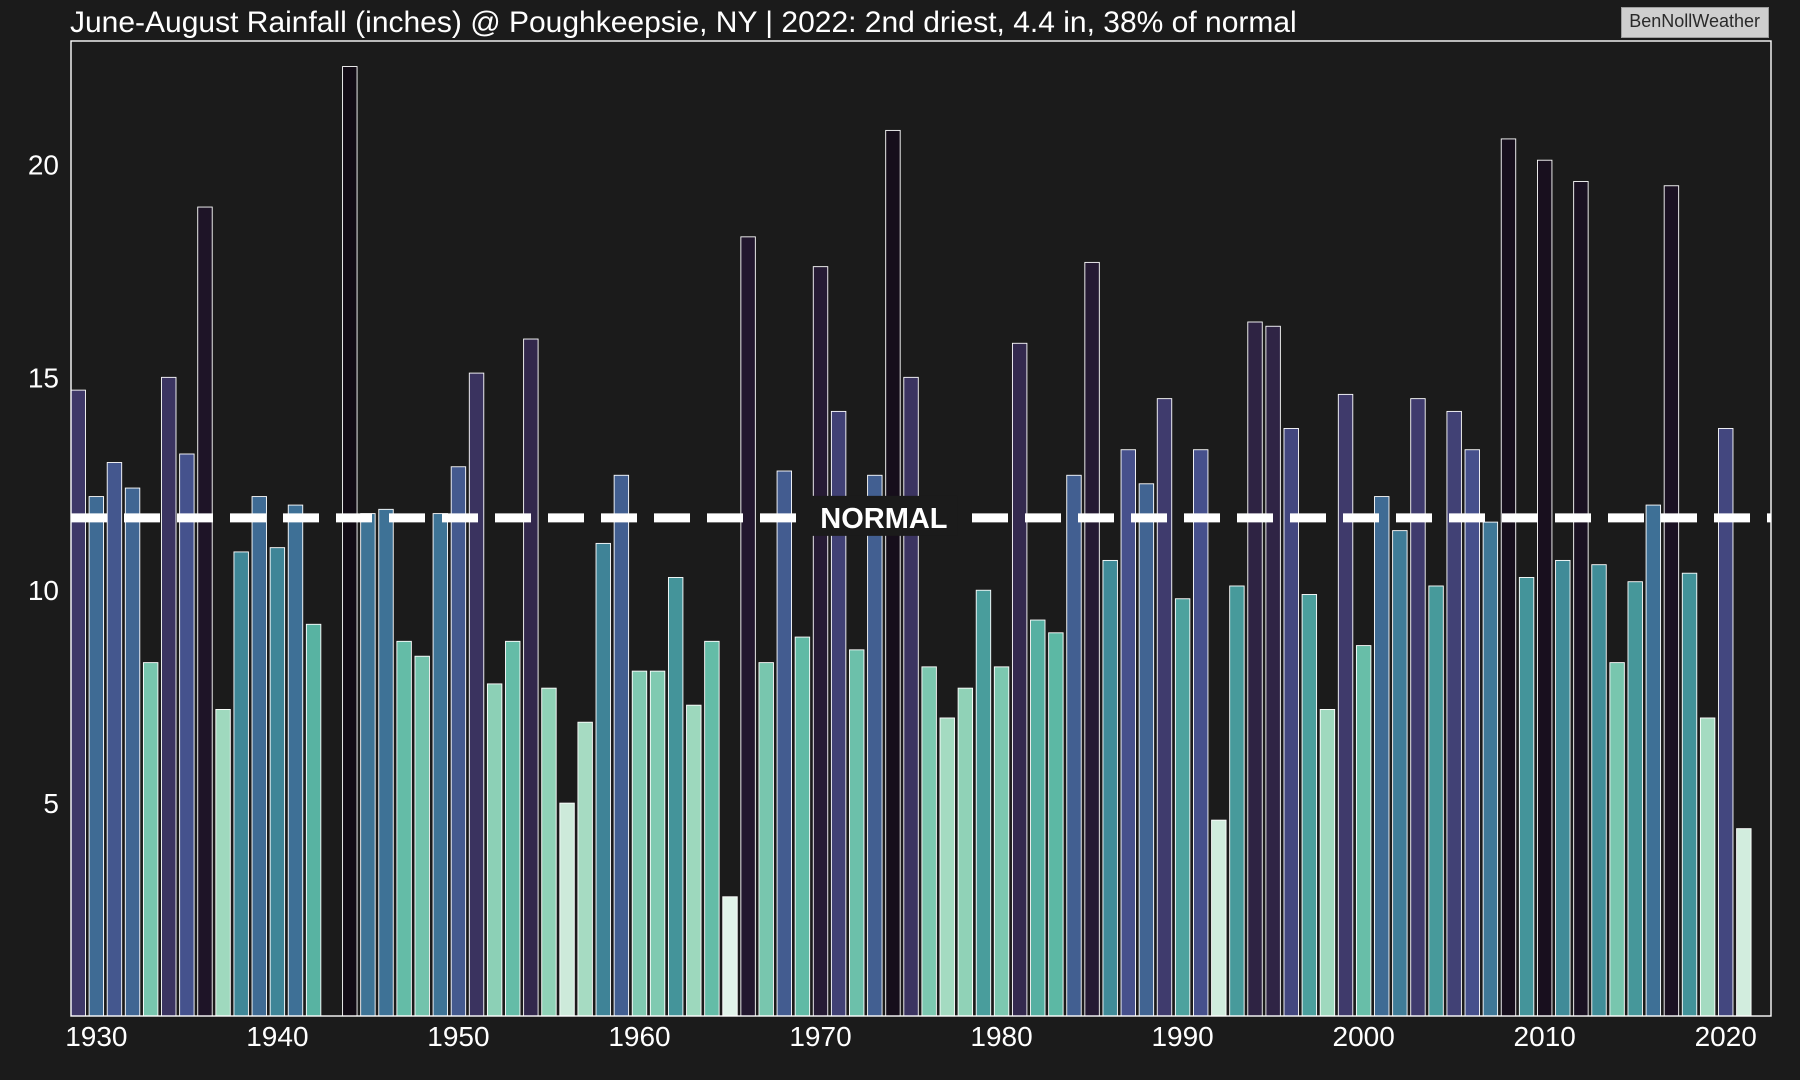 This screenshot has height=1080, width=1800. I want to click on bar-1954, so click(531, 677).